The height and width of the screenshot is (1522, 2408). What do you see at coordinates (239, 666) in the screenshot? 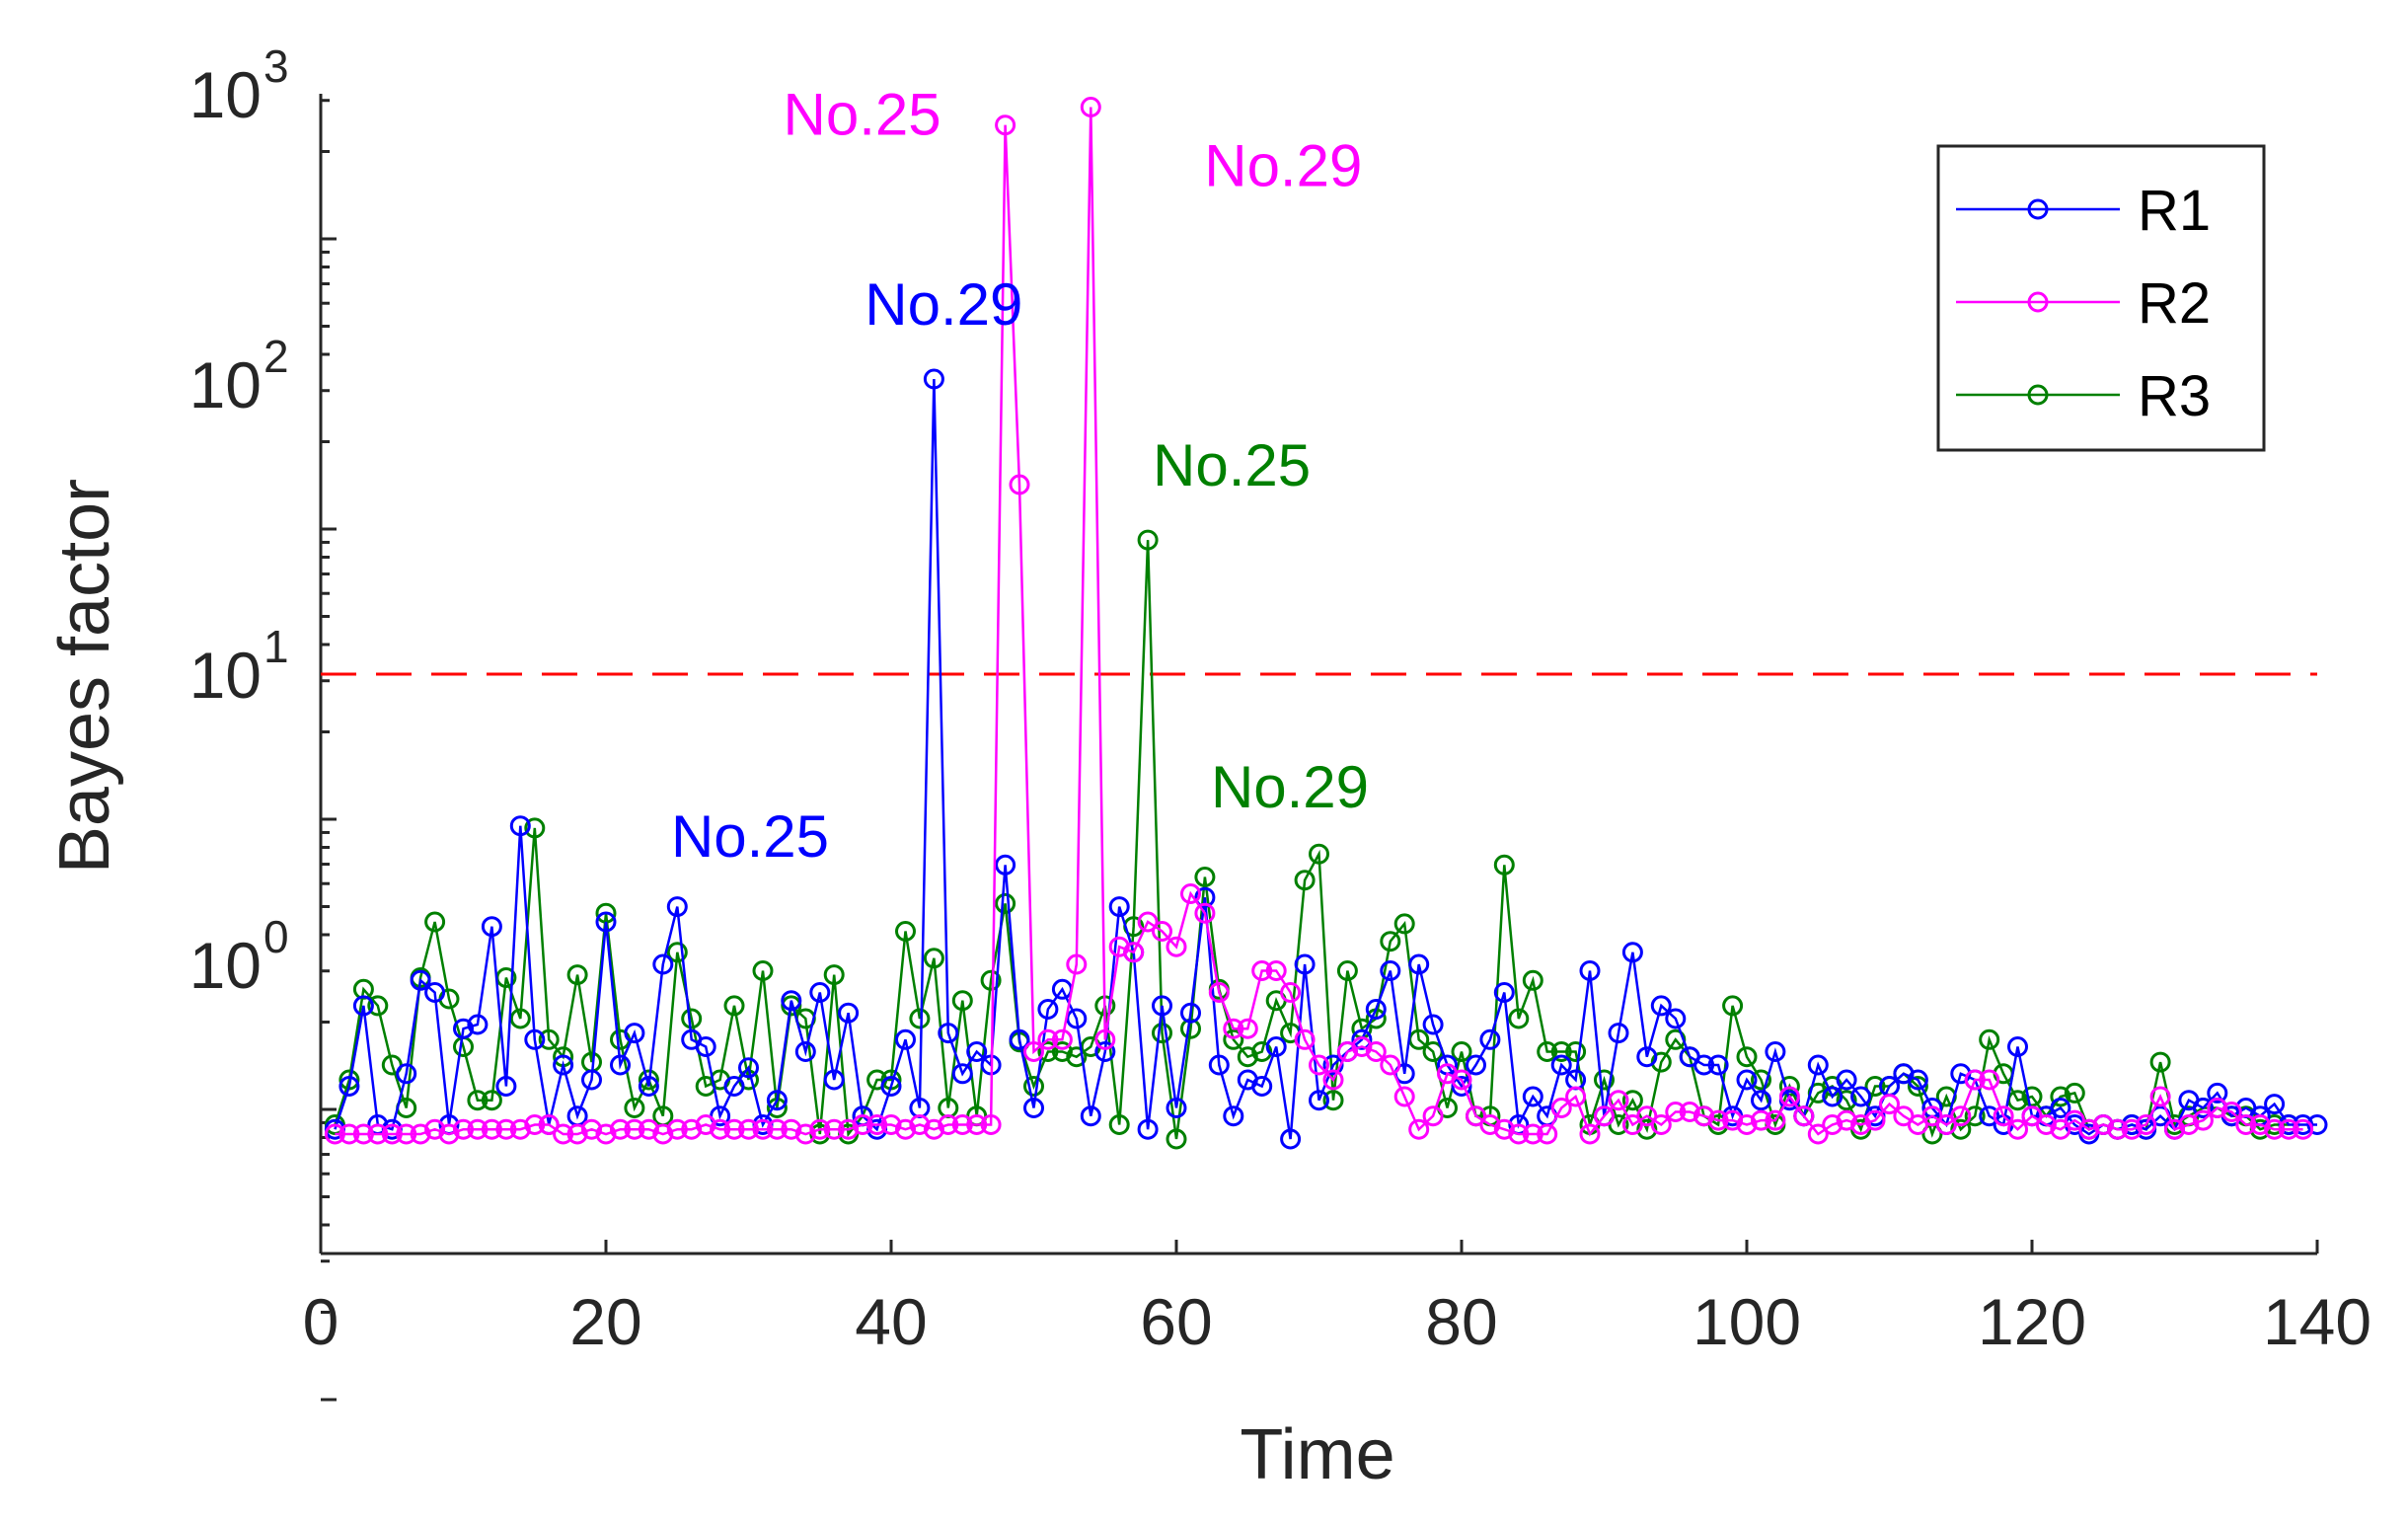
I see `y-tick-label: 10 1` at bounding box center [239, 666].